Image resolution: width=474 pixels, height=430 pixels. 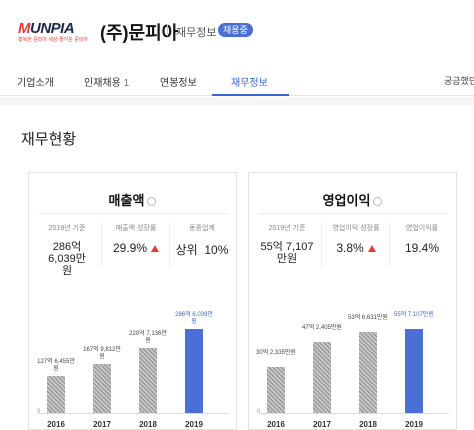 What do you see at coordinates (52, 28) in the screenshot?
I see `logo-letters: UNPIA` at bounding box center [52, 28].